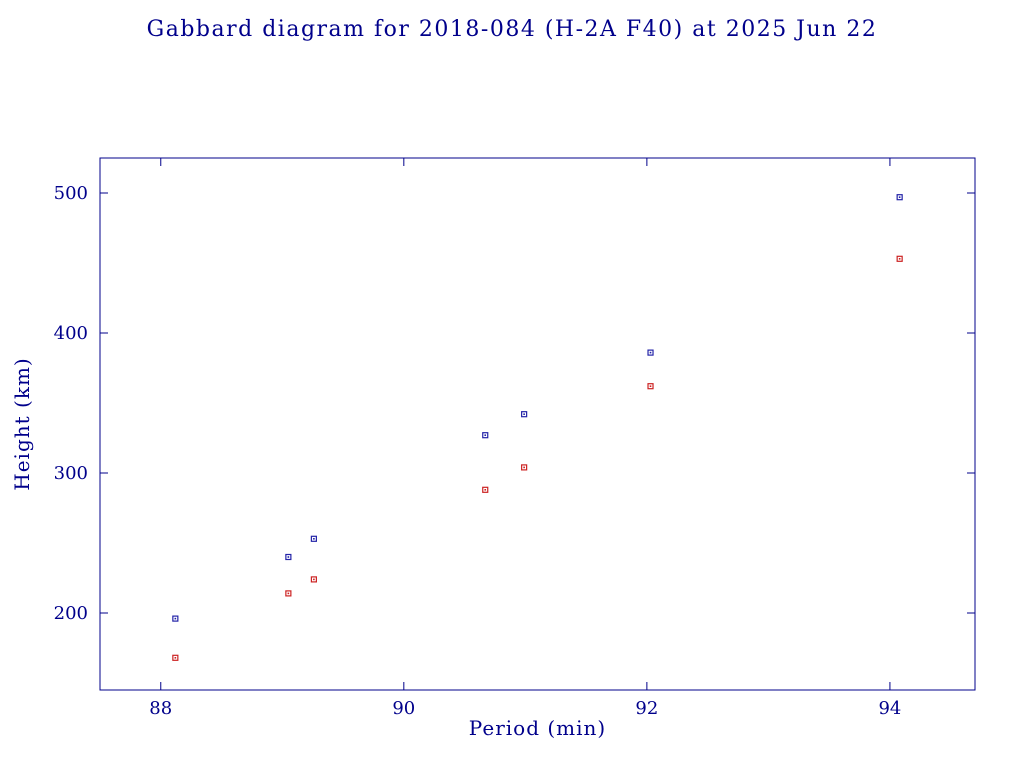 The image size is (1024, 768). I want to click on x-axis-label: Period (min), so click(537, 728).